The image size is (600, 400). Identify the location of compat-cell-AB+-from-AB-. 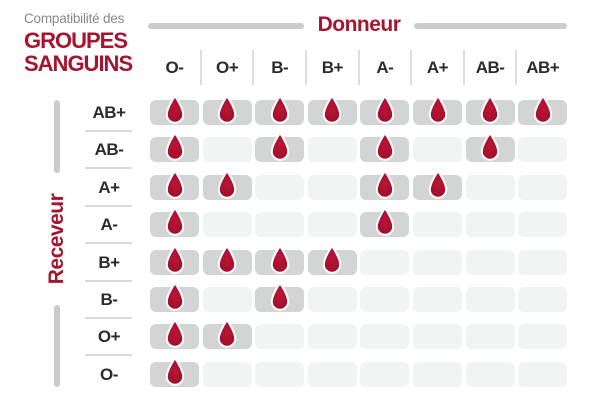
(490, 110).